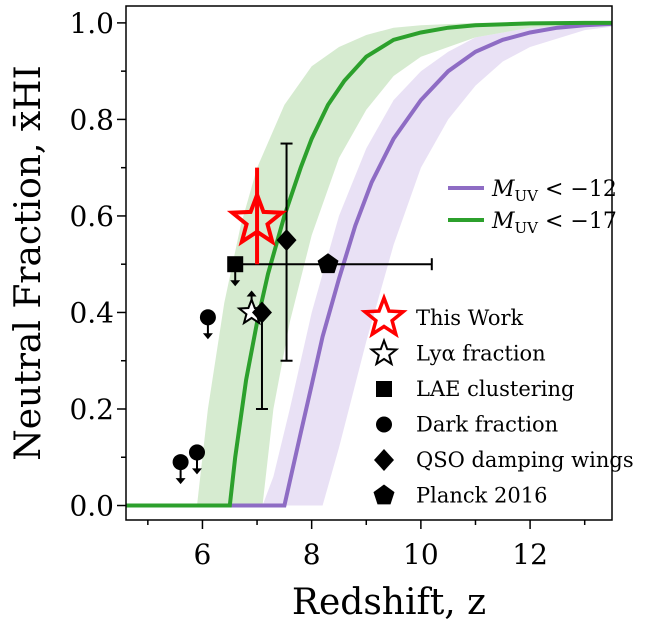 The width and height of the screenshot is (657, 623). Describe the element at coordinates (384, 424) in the screenshot. I see `legend-marker-circle` at that location.